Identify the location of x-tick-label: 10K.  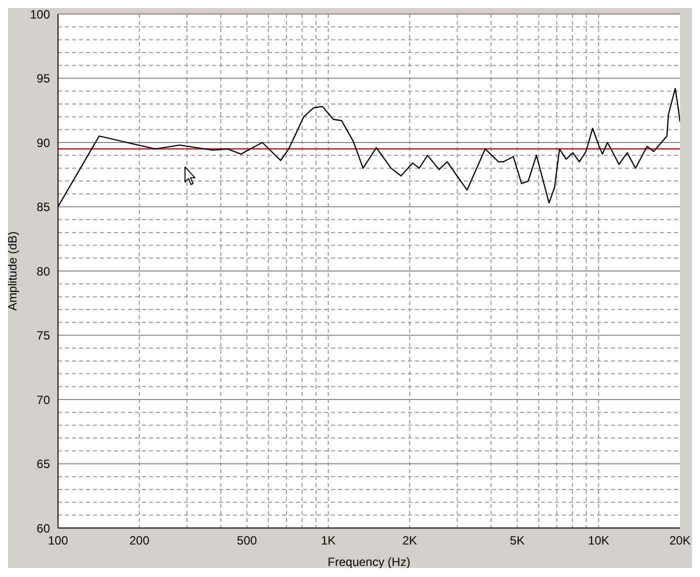
(599, 541).